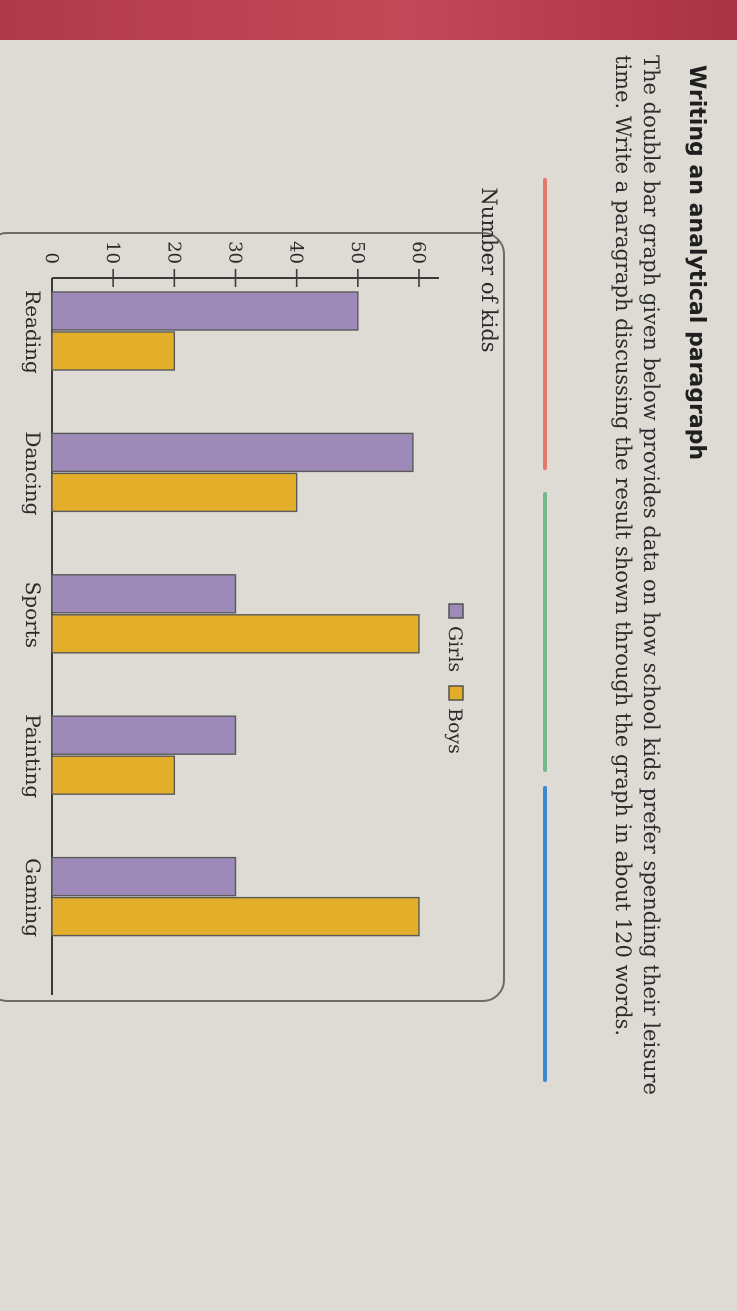 The height and width of the screenshot is (1311, 737). I want to click on pink-cloth-edge, so click(368, 20).